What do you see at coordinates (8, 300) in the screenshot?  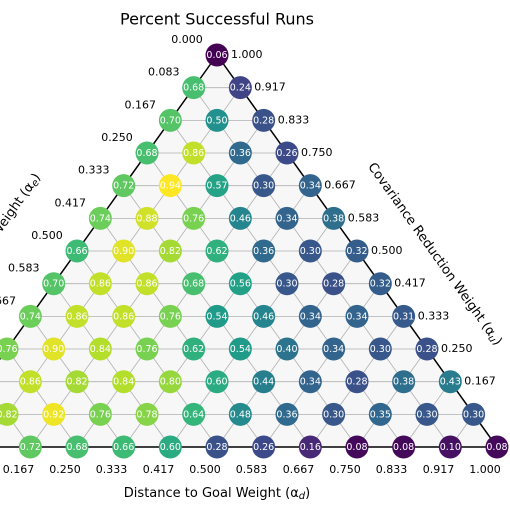 I see `left-tick-label: 0.667` at bounding box center [8, 300].